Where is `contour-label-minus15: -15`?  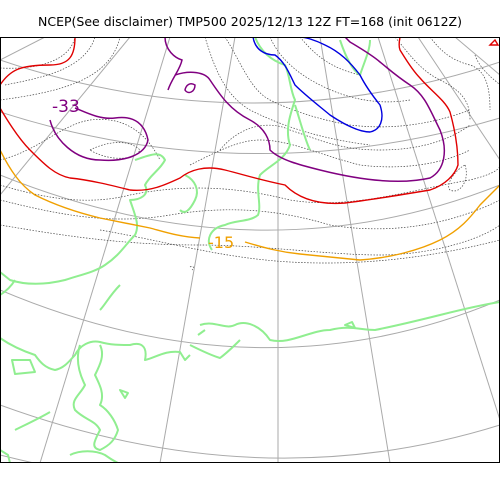 contour-label-minus15: -15 is located at coordinates (221, 242).